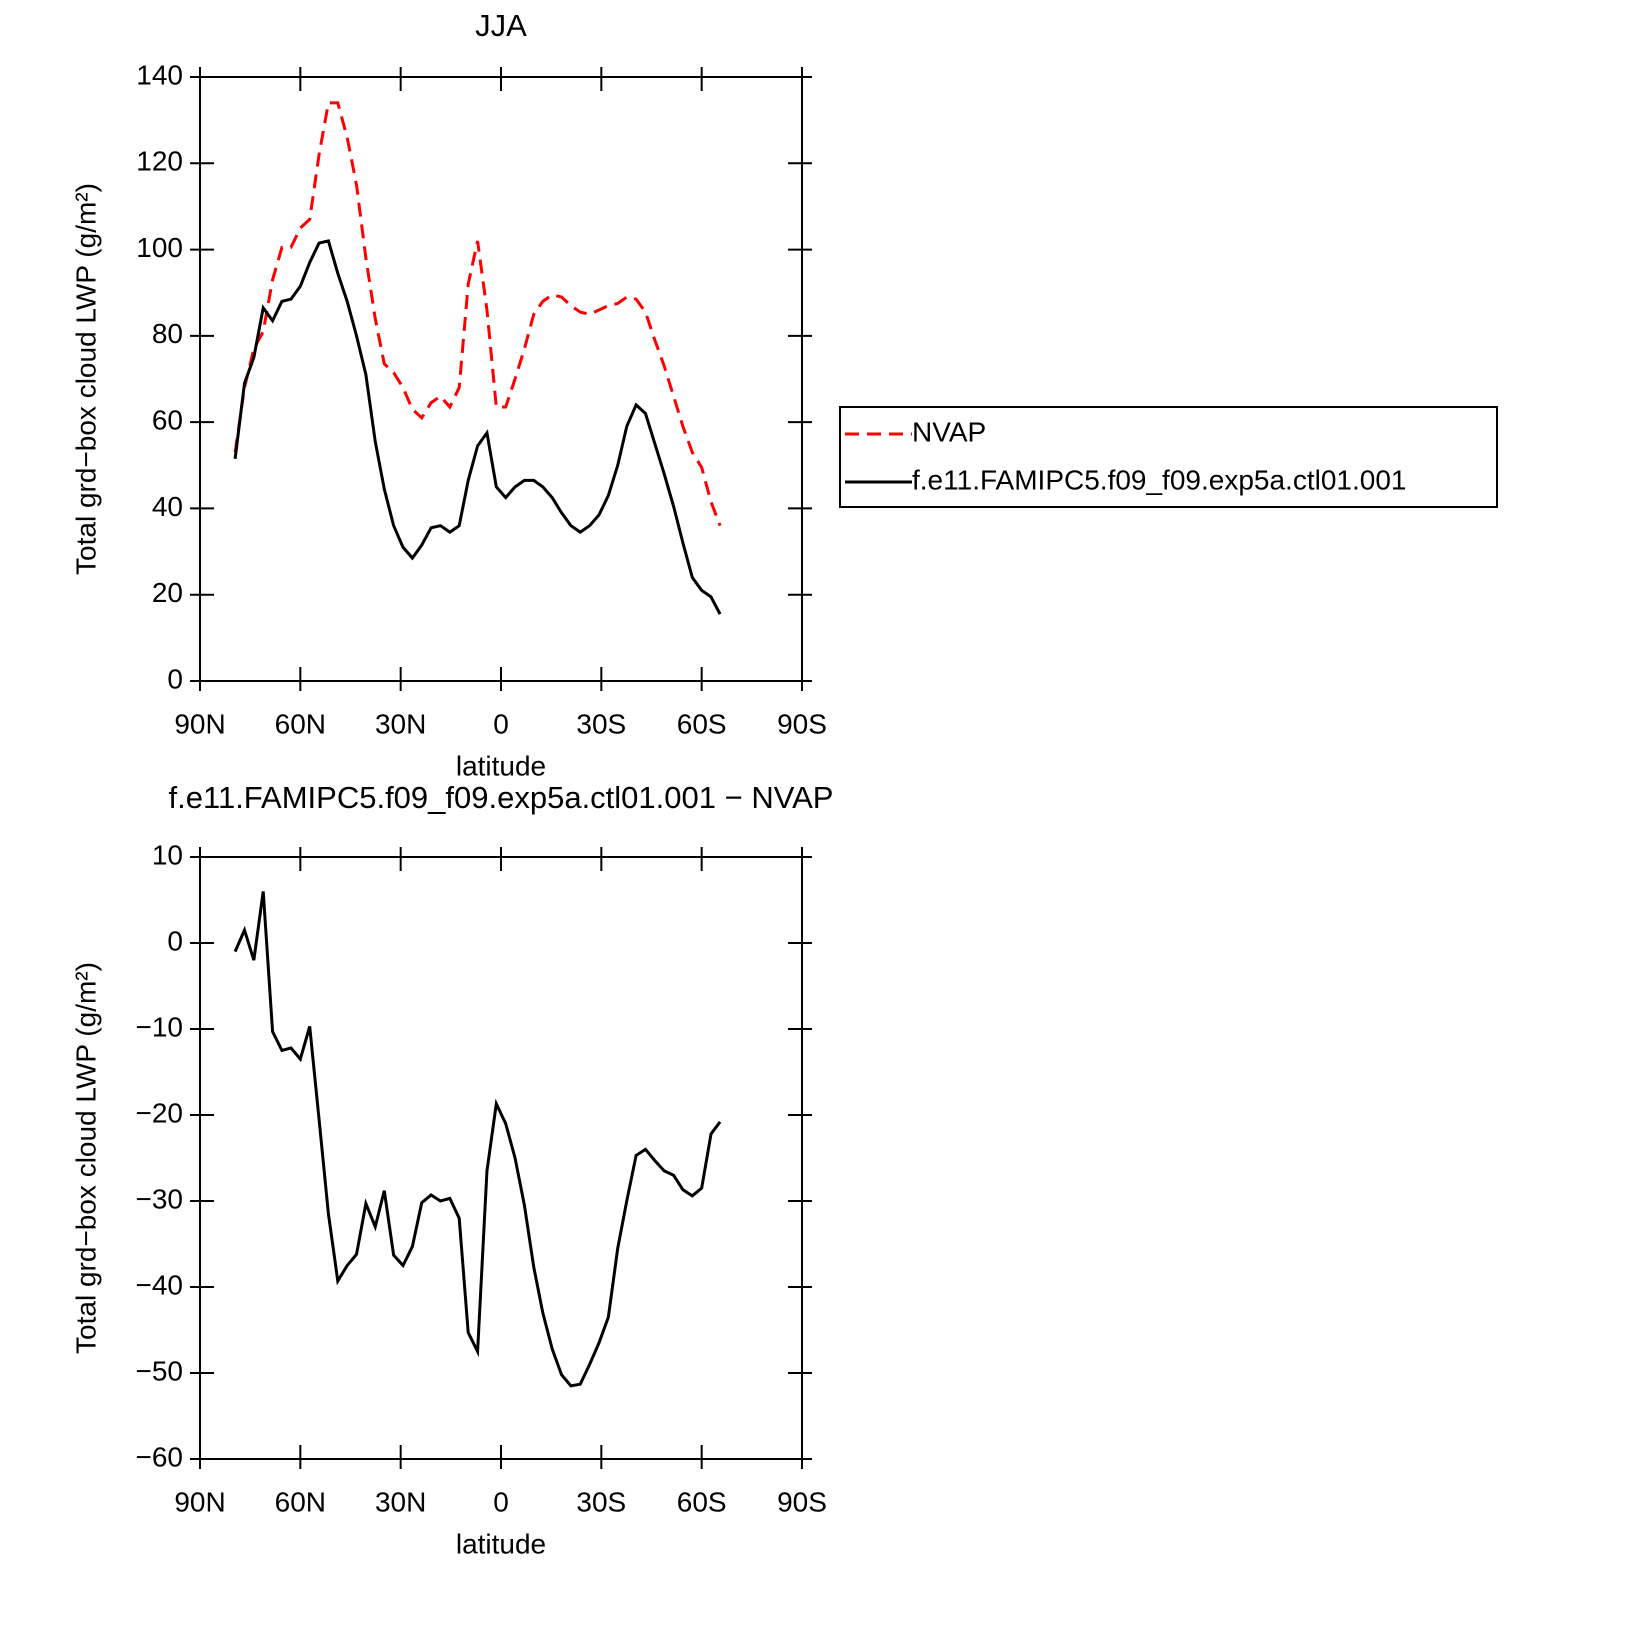 This screenshot has height=1630, width=1630. I want to click on y-tick-label: 140, so click(159, 74).